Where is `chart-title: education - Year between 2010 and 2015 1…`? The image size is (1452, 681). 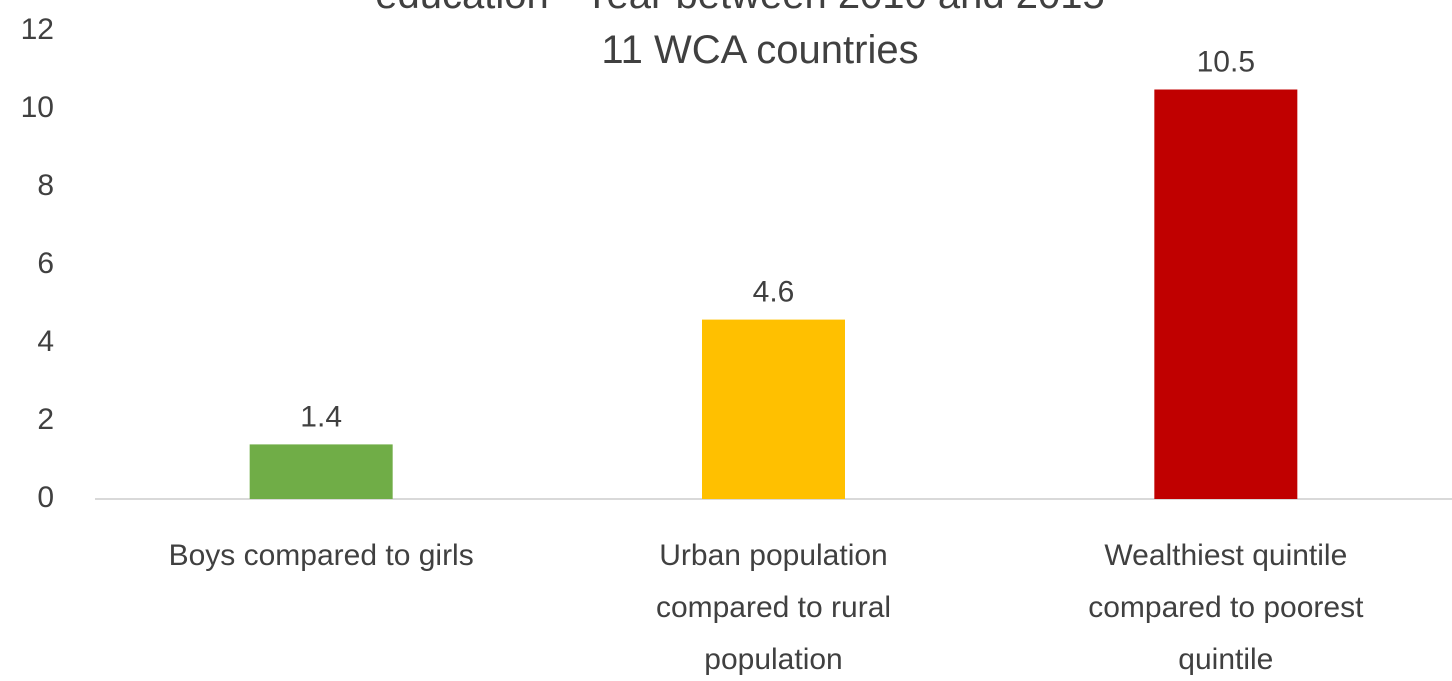
chart-title: education - Year between 2010 and 2015 1… is located at coordinates (740, 36).